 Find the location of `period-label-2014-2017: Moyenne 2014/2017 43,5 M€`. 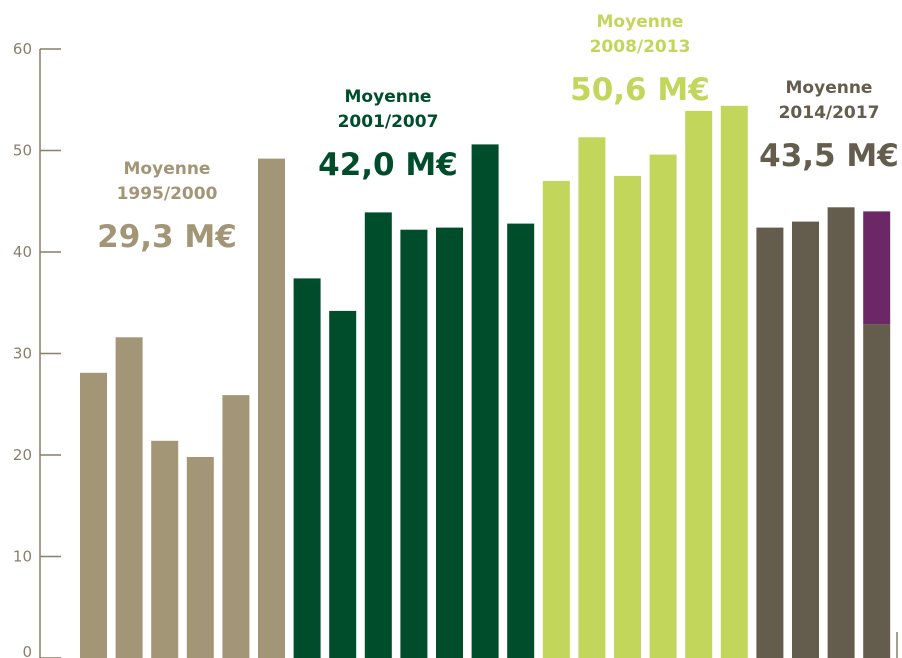

period-label-2014-2017: Moyenne 2014/2017 43,5 M€ is located at coordinates (829, 126).